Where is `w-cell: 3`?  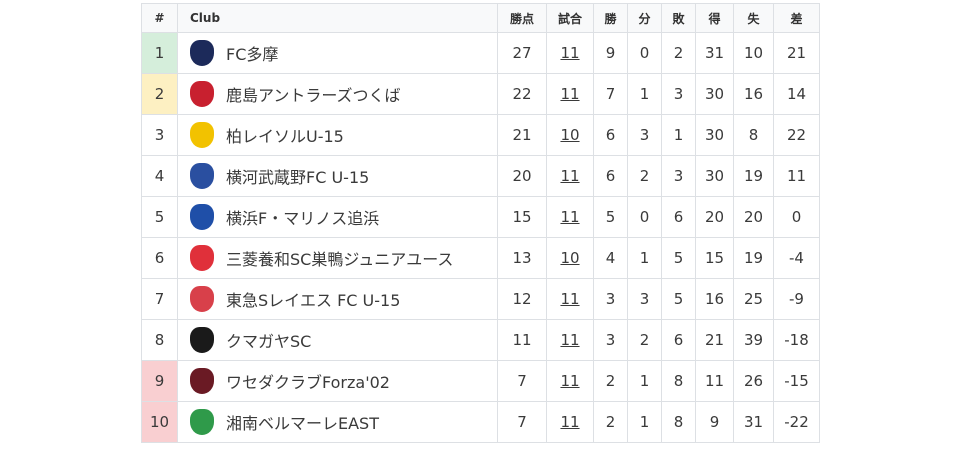
w-cell: 3 is located at coordinates (610, 299).